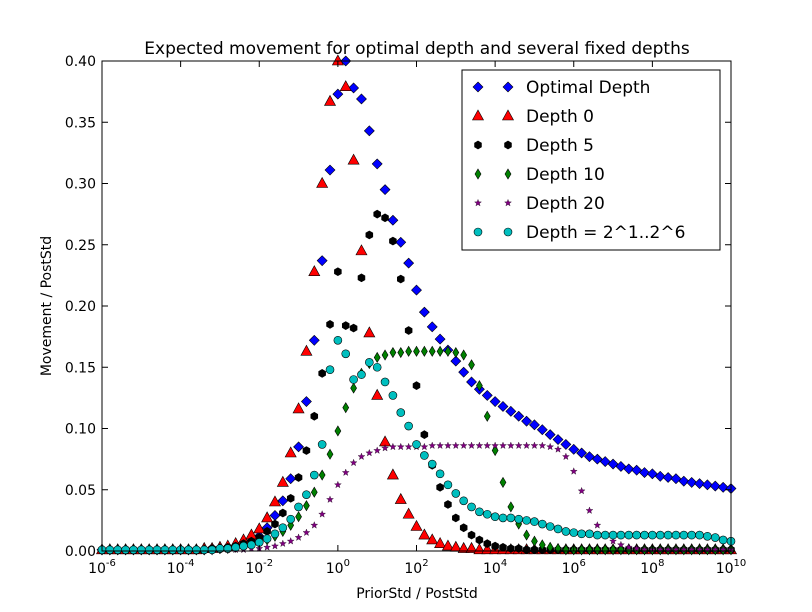 The image size is (812, 612). Describe the element at coordinates (417, 594) in the screenshot. I see `x-axis-label: PriorStd / PostStd` at that location.